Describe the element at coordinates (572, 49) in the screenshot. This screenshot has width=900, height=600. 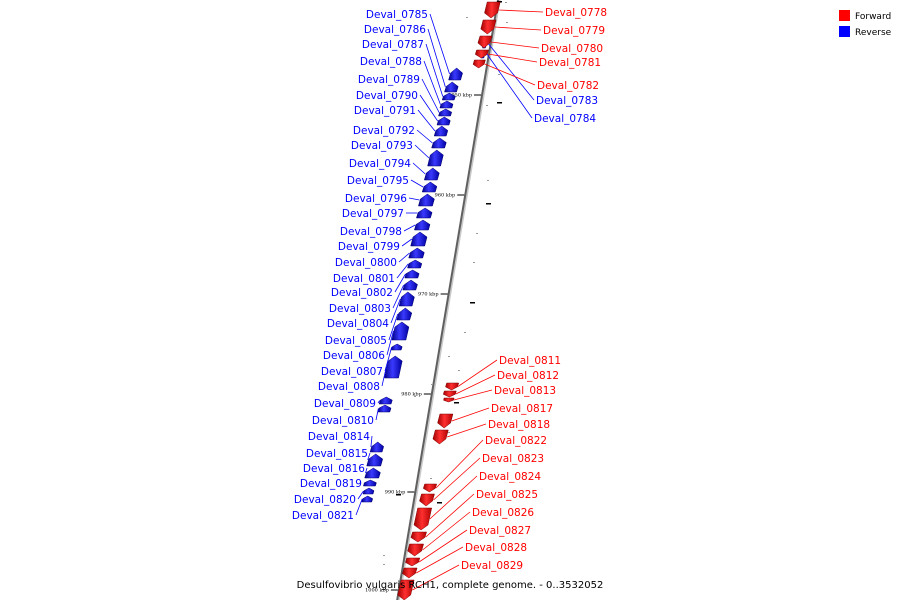
I see `deval-0780-label: Deval_0780` at that location.